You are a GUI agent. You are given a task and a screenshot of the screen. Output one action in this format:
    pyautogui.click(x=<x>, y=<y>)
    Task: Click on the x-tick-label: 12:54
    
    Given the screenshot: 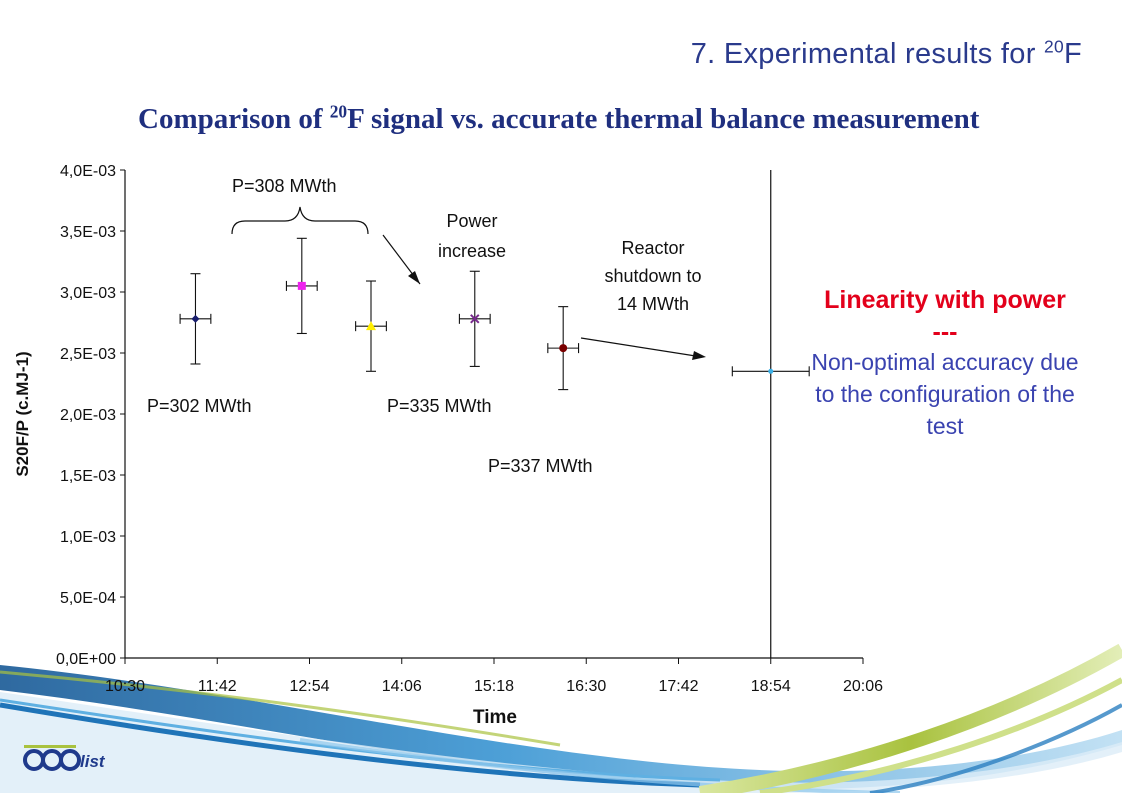 What is the action you would take?
    pyautogui.click(x=309, y=686)
    